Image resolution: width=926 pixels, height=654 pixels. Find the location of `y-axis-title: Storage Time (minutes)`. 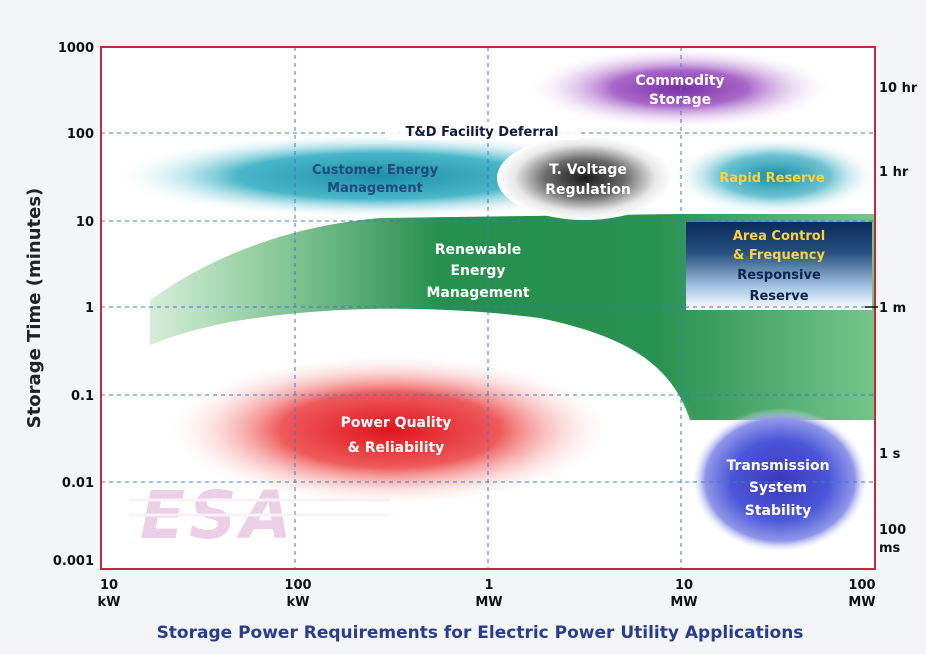

y-axis-title: Storage Time (minutes) is located at coordinates (34, 308).